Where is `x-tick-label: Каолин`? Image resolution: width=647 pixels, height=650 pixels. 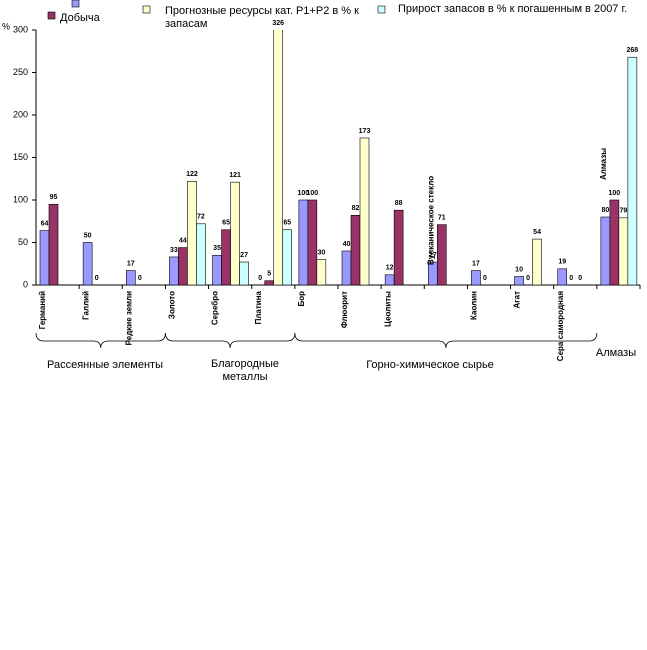
x-tick-label: Каолин is located at coordinates (474, 305).